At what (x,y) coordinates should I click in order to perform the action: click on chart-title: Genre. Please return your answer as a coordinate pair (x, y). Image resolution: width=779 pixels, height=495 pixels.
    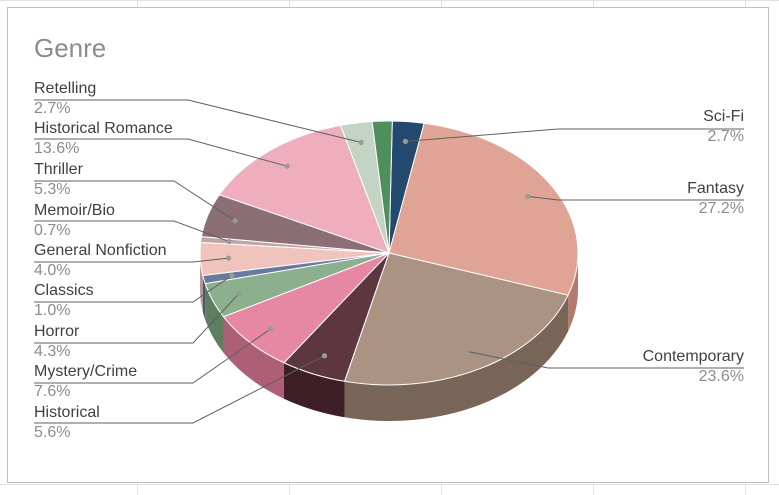
    Looking at the image, I should click on (70, 48).